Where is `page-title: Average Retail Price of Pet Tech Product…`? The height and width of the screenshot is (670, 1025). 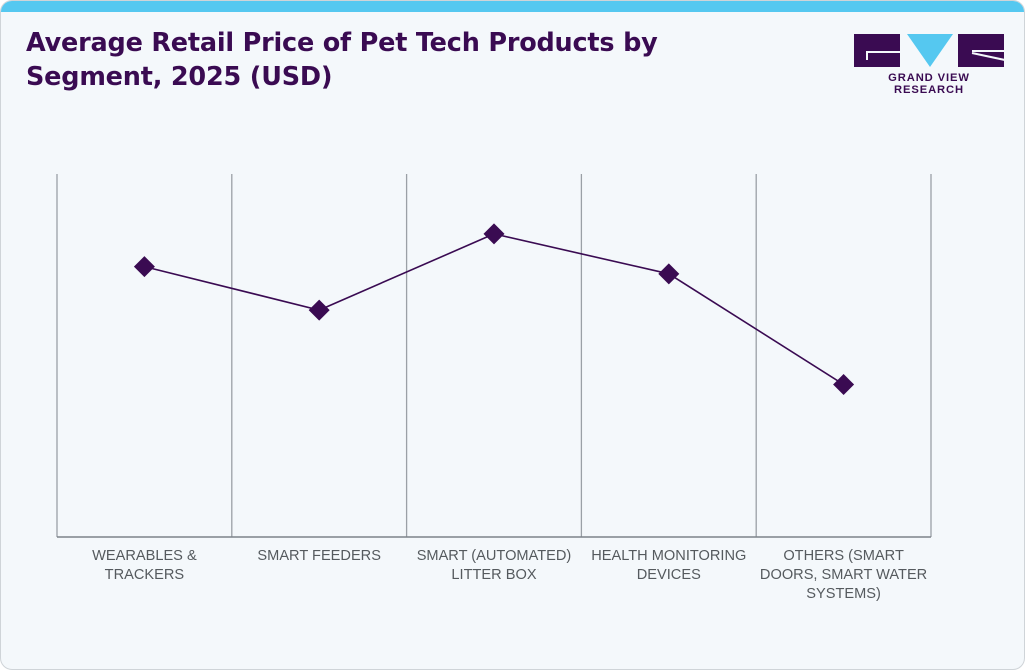 page-title: Average Retail Price of Pet Tech Product… is located at coordinates (342, 60).